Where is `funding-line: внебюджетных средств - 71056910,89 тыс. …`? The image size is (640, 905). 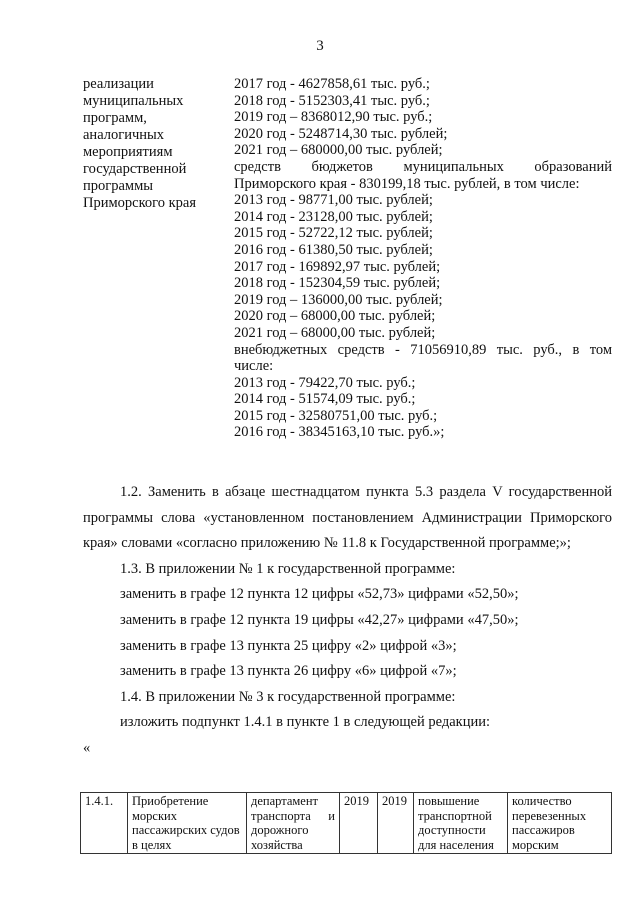
funding-line: внебюджетных средств - 71056910,89 тыс. … is located at coordinates (423, 349).